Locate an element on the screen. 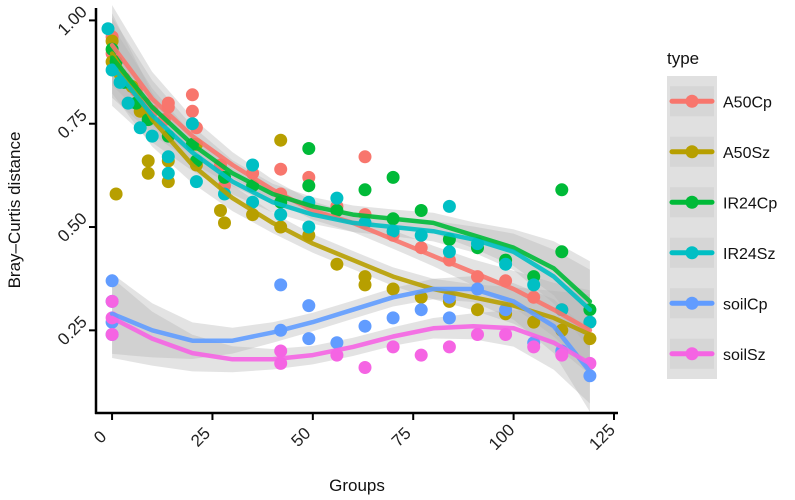 This screenshot has height=500, width=795. x-axis-title: Groups is located at coordinates (357, 485).